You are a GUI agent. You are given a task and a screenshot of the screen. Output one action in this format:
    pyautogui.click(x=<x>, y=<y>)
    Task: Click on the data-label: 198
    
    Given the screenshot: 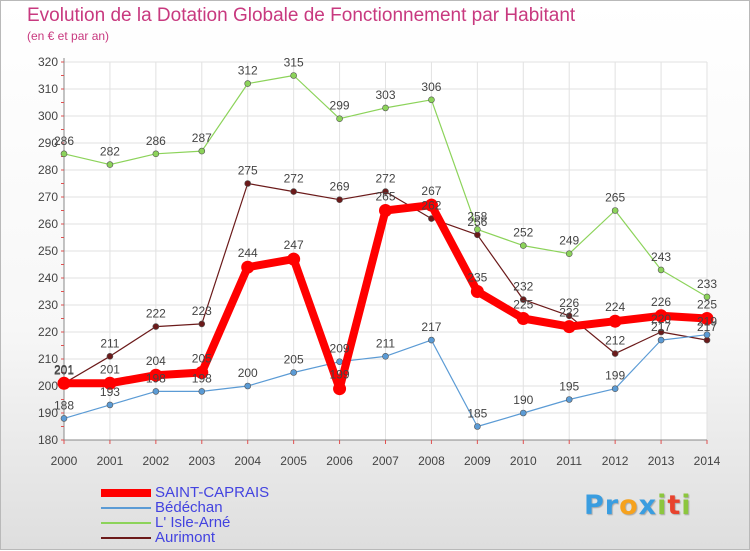 What is the action you would take?
    pyautogui.click(x=202, y=378)
    